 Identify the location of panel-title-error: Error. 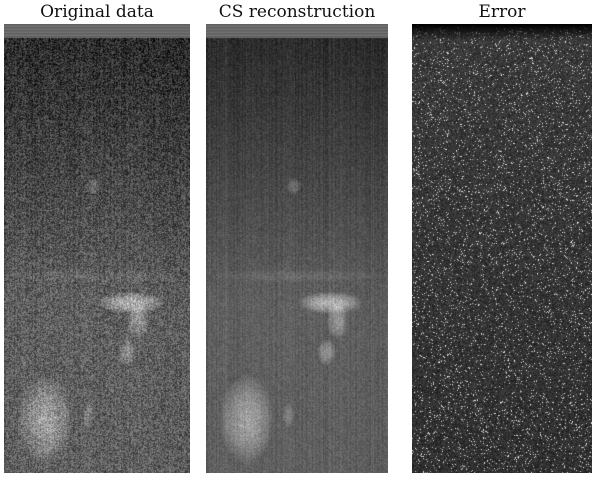
(502, 12).